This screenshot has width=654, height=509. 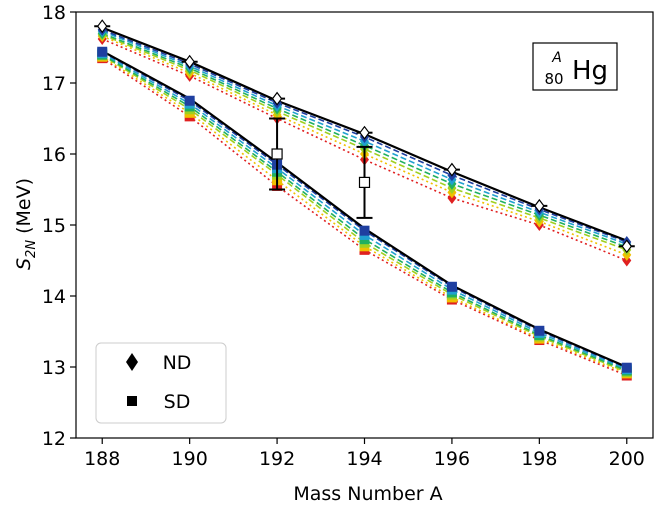 I want to click on legend: ND SD, so click(x=161, y=383).